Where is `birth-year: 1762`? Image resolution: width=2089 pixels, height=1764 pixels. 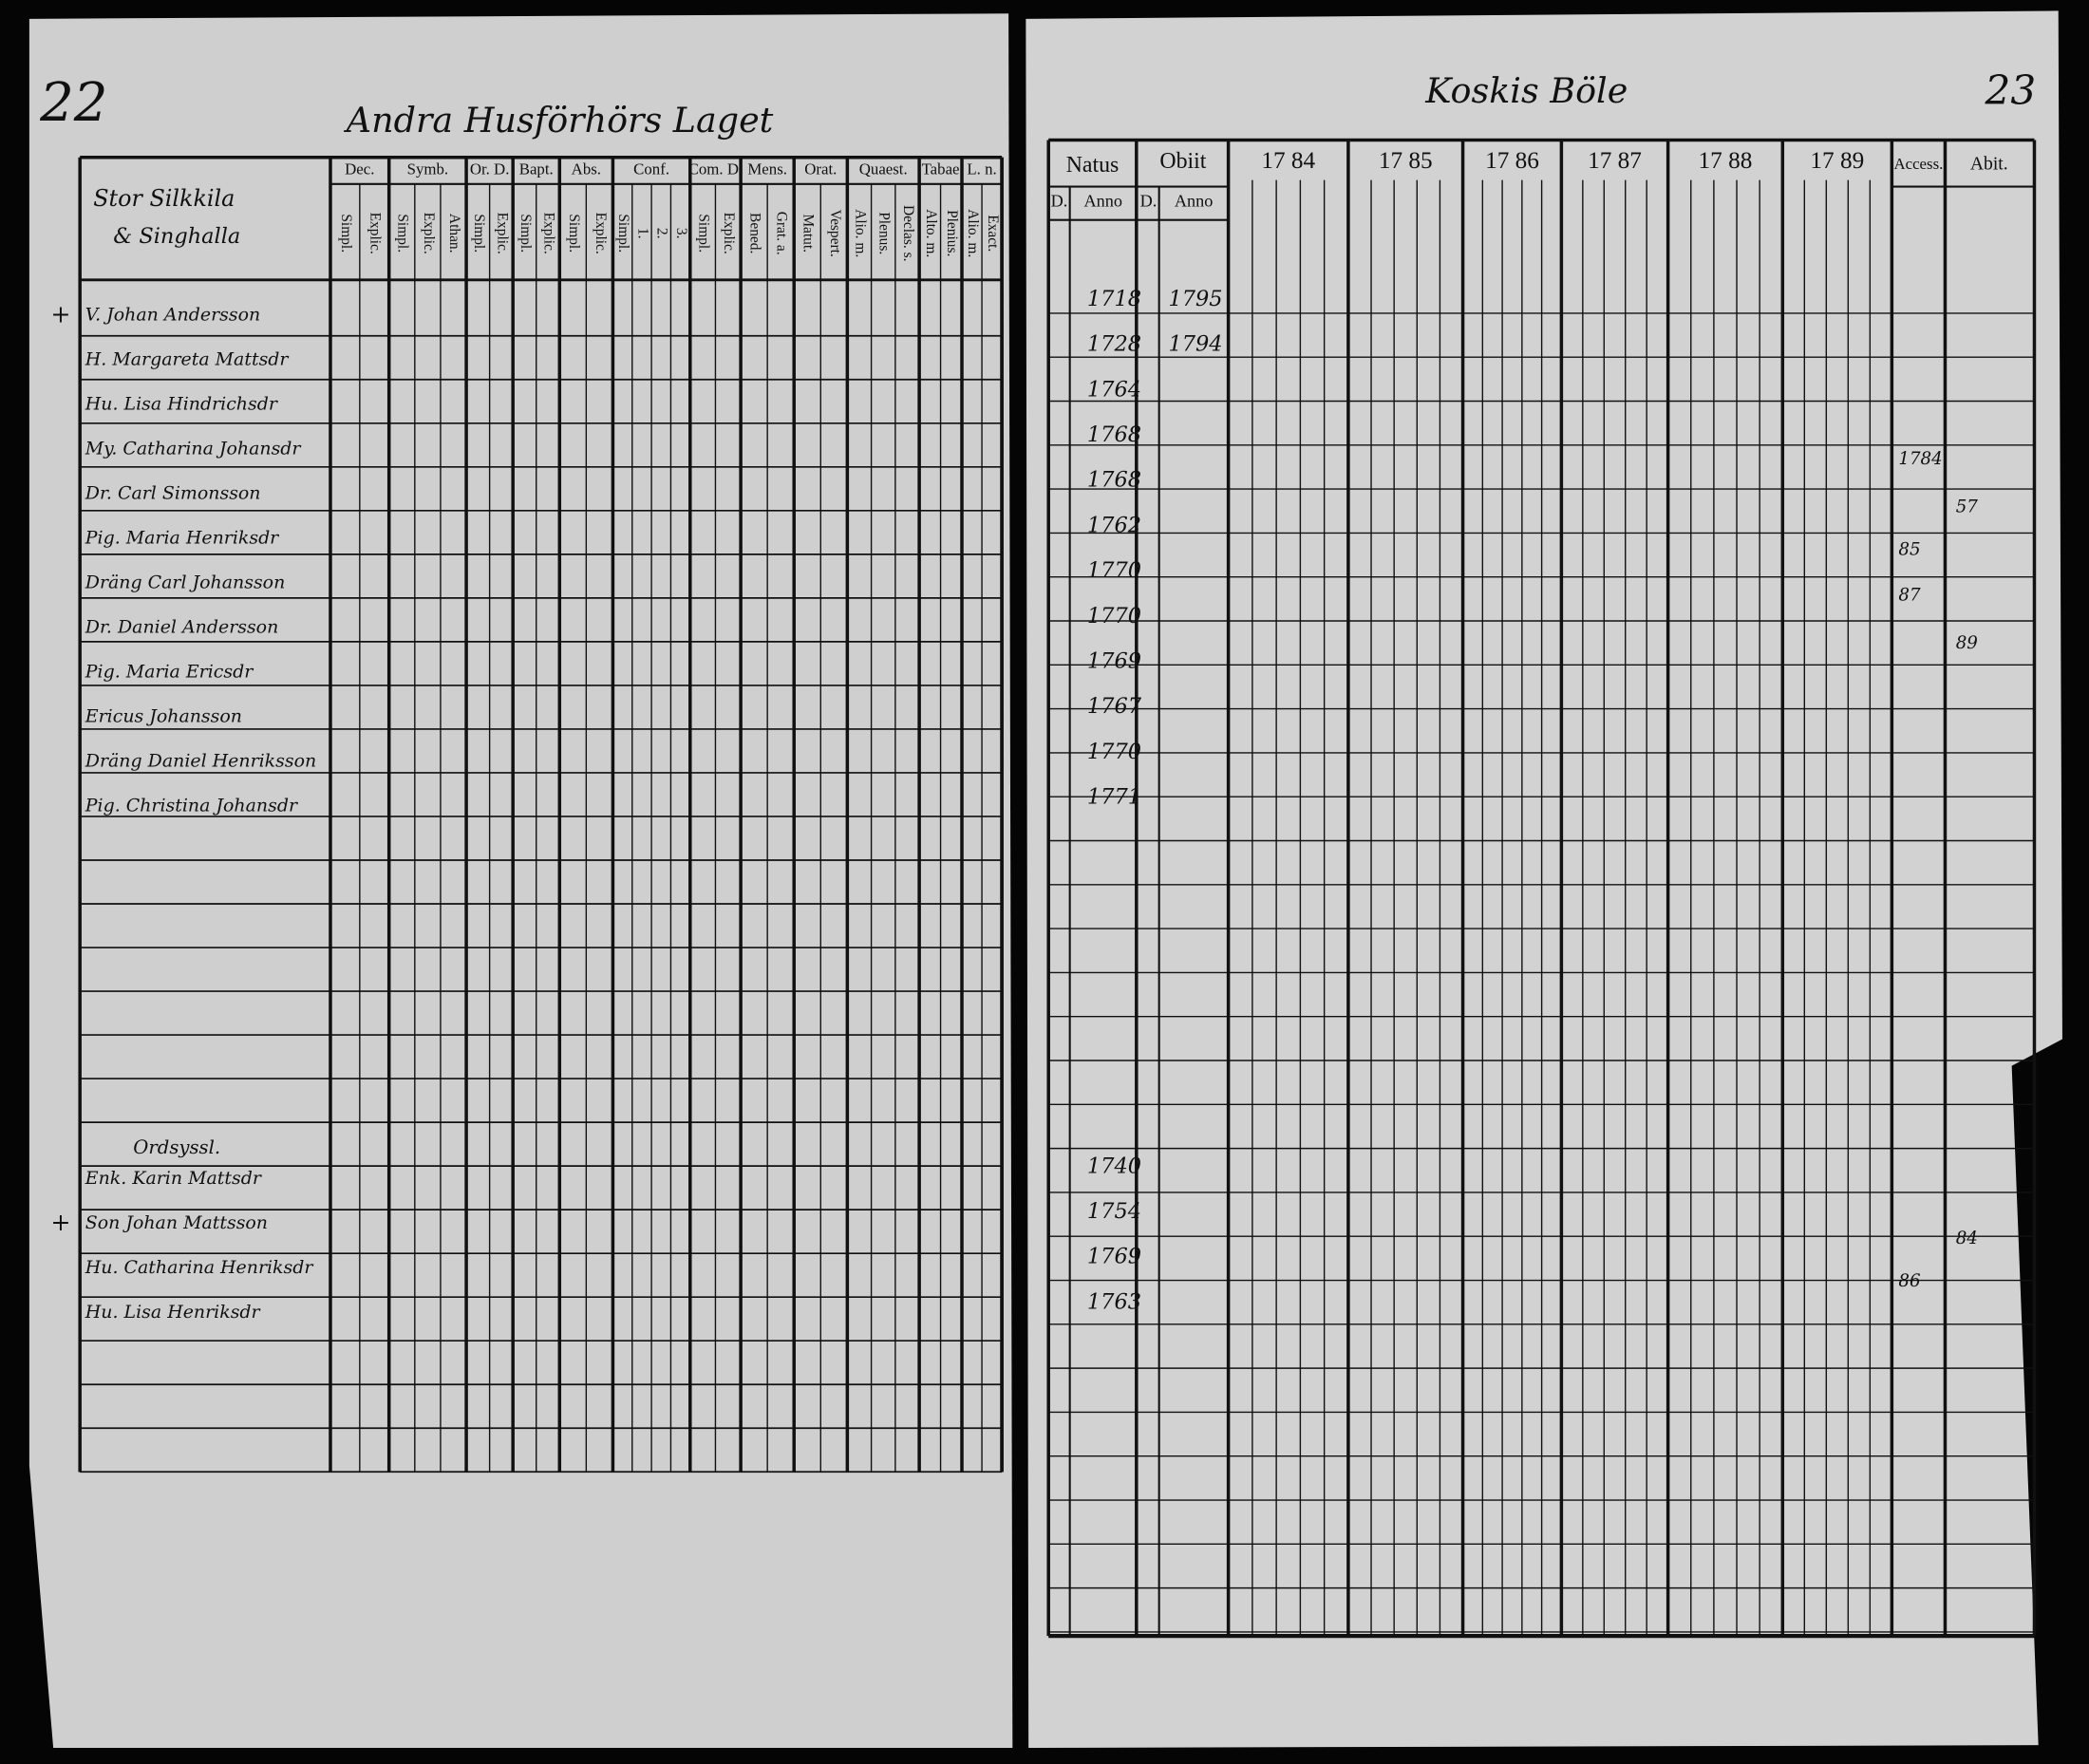 birth-year: 1762 is located at coordinates (1114, 525).